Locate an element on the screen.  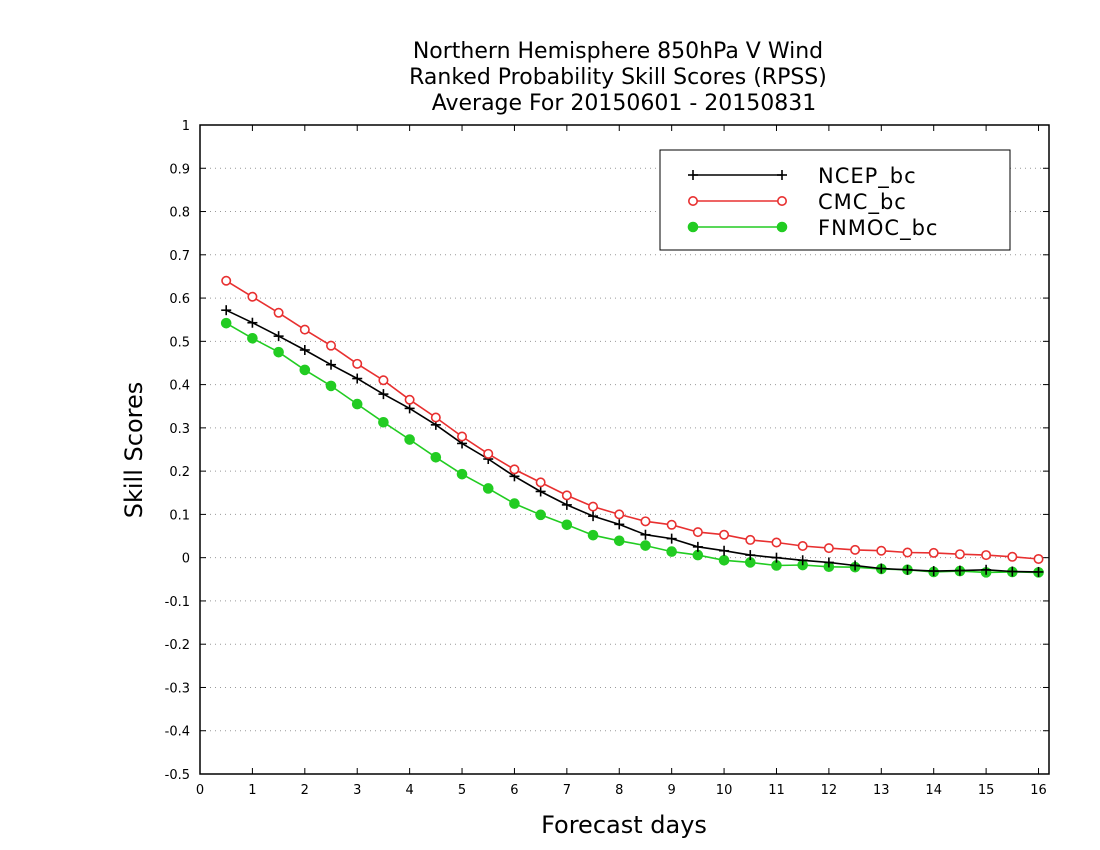
x-tick-label: 16 is located at coordinates (1038, 790).